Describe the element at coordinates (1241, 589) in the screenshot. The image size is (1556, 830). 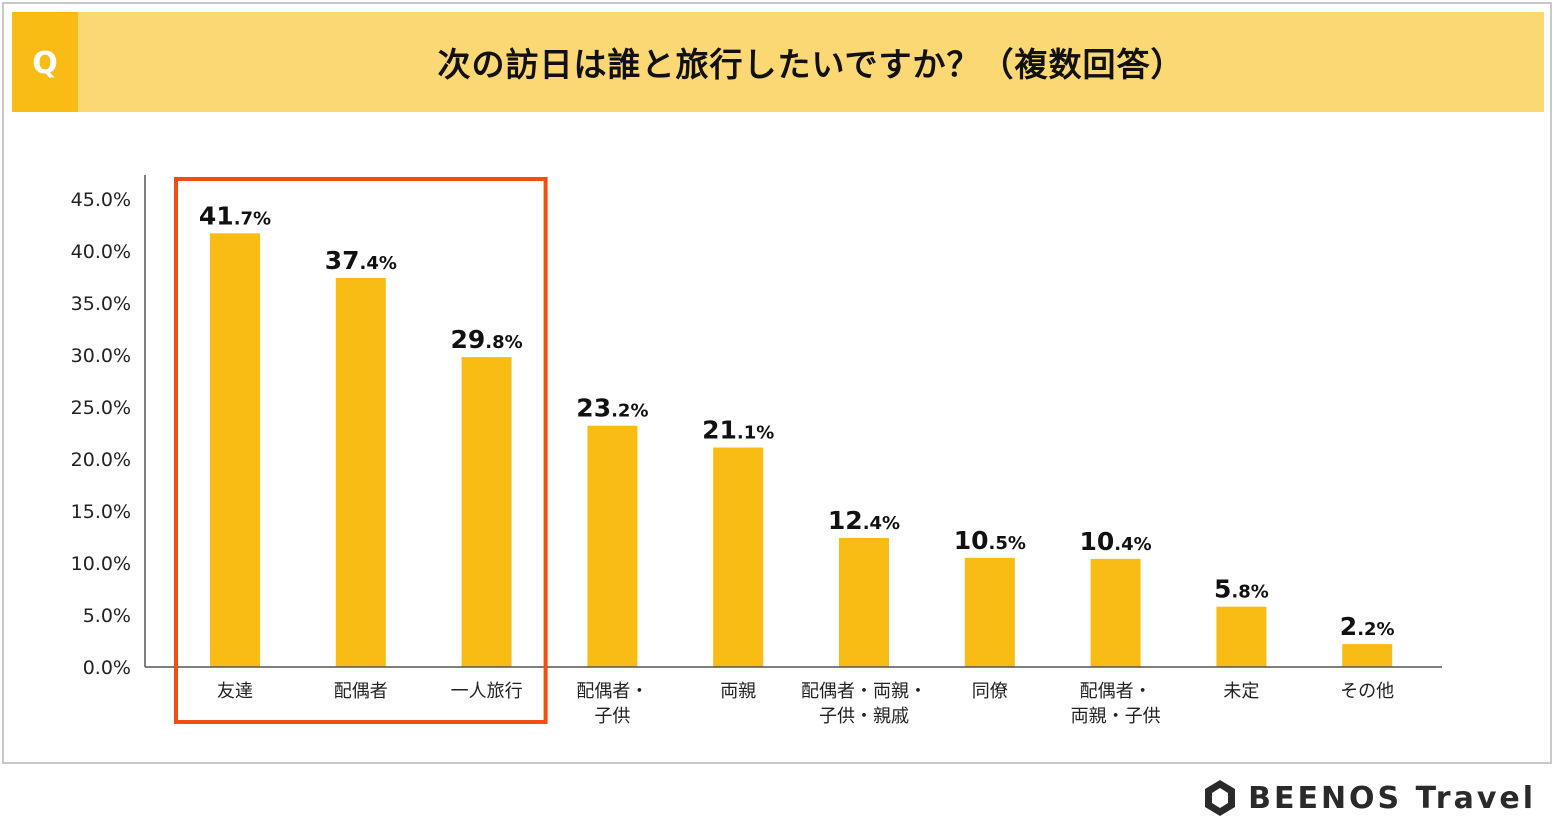
I see `data-label: 5.8%` at that location.